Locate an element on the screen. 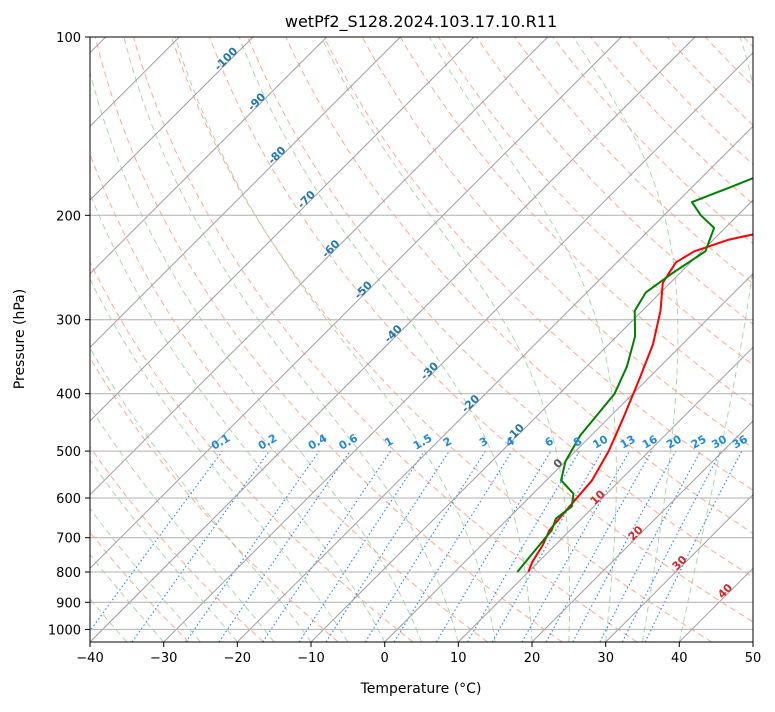 The height and width of the screenshot is (712, 775). mixing-ratio-label: 1.5 is located at coordinates (422, 442).